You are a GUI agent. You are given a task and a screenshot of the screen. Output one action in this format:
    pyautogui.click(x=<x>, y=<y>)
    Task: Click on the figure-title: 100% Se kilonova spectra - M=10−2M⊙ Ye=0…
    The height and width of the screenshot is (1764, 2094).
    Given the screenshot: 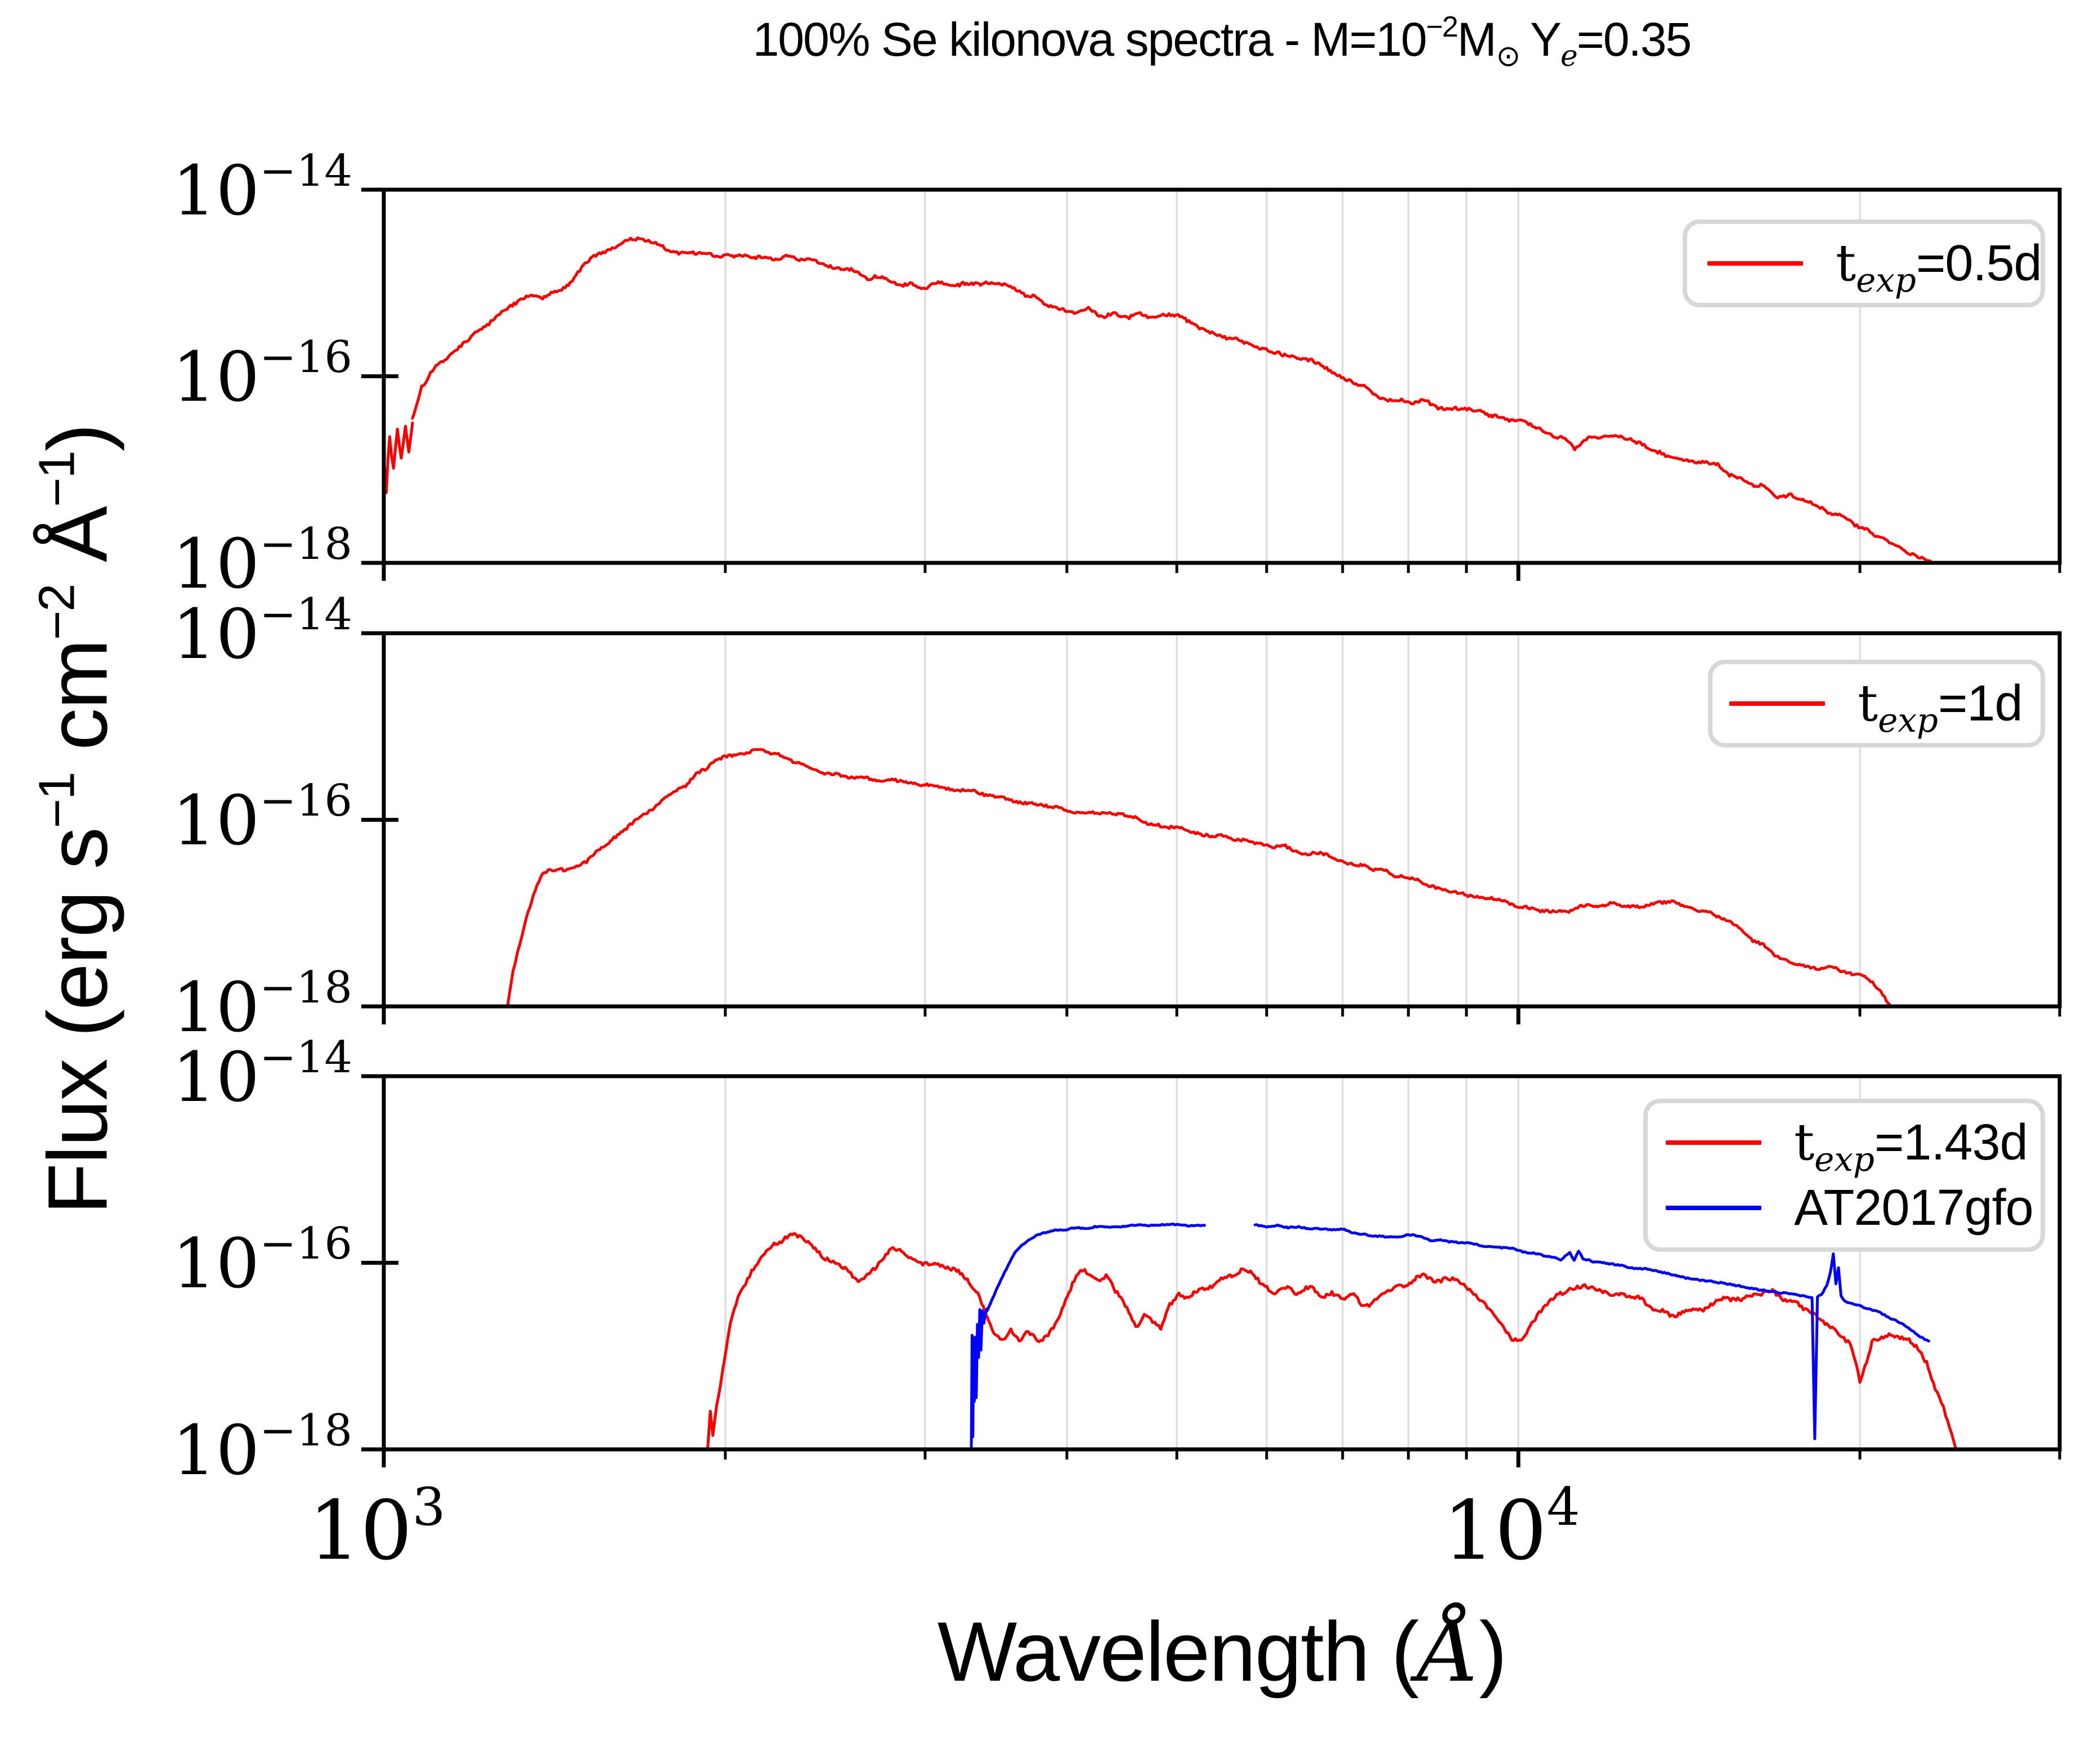 What is the action you would take?
    pyautogui.click(x=1222, y=42)
    